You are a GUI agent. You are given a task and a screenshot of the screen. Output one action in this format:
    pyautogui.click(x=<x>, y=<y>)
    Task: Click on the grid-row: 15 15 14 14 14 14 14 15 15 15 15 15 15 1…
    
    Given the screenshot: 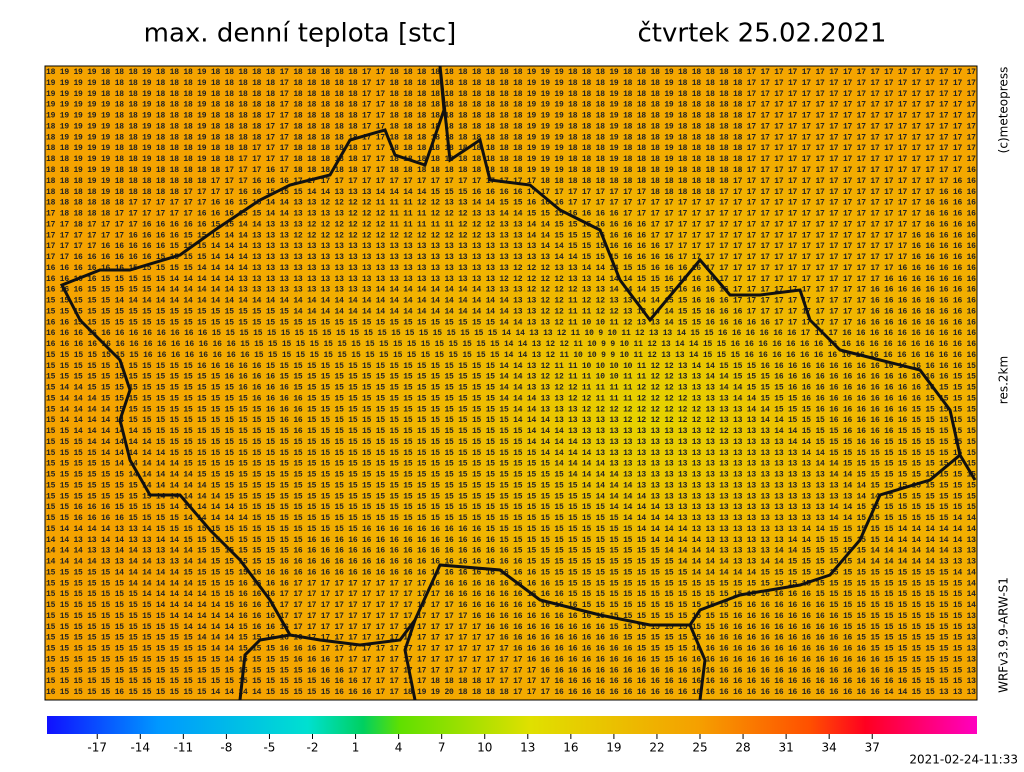 What is the action you would take?
    pyautogui.click(x=511, y=431)
    